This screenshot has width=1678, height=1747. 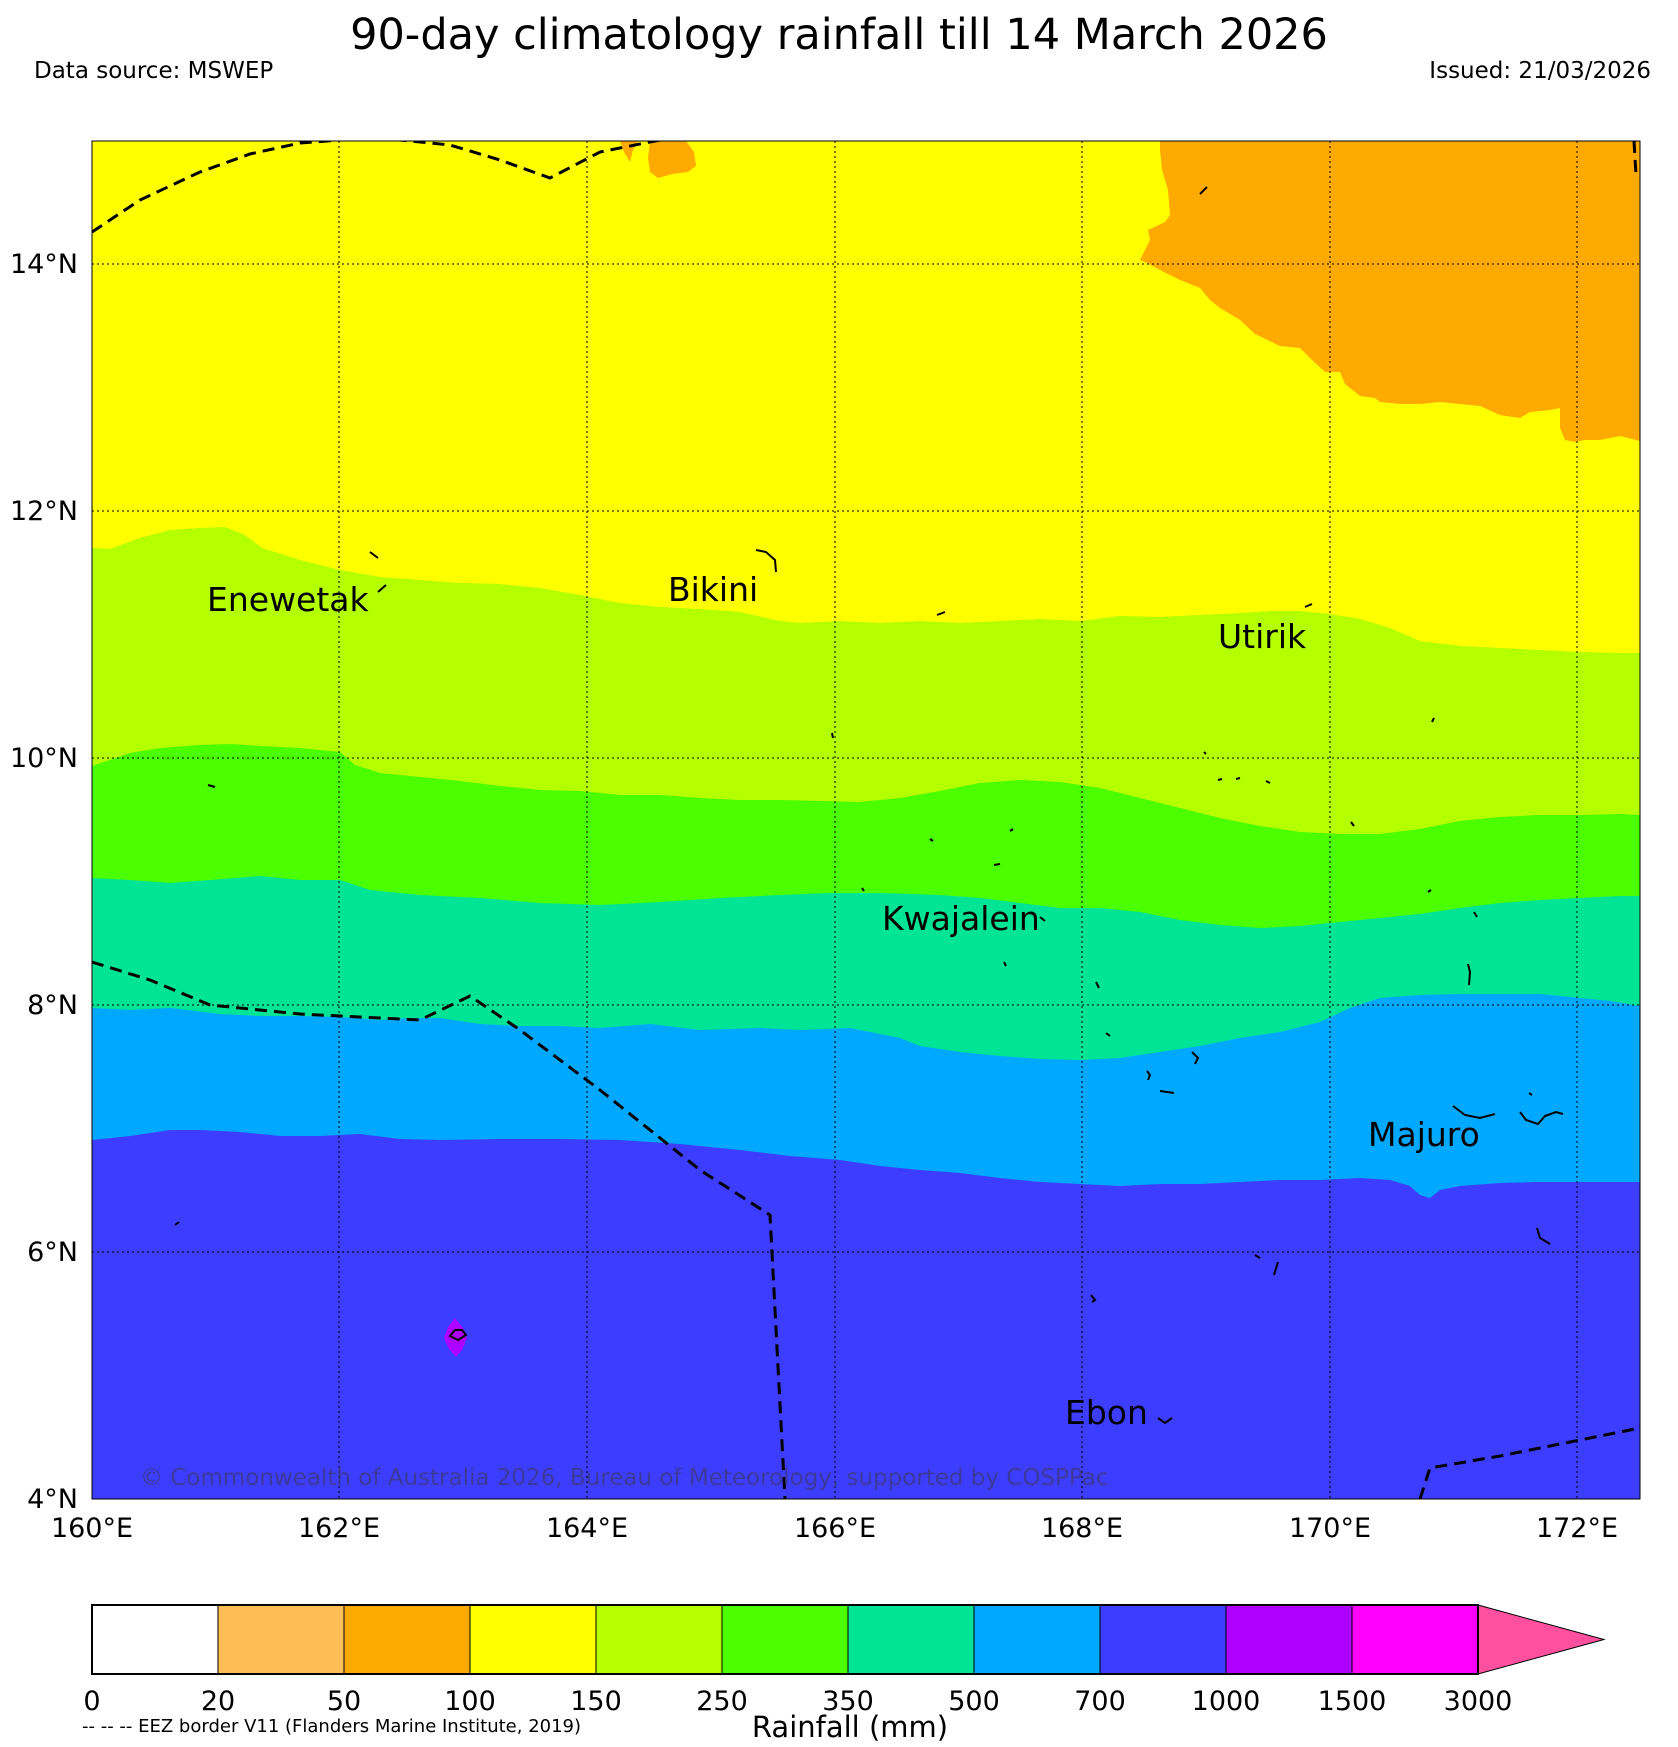 I want to click on lat-label-4: 4°N, so click(x=52, y=1499).